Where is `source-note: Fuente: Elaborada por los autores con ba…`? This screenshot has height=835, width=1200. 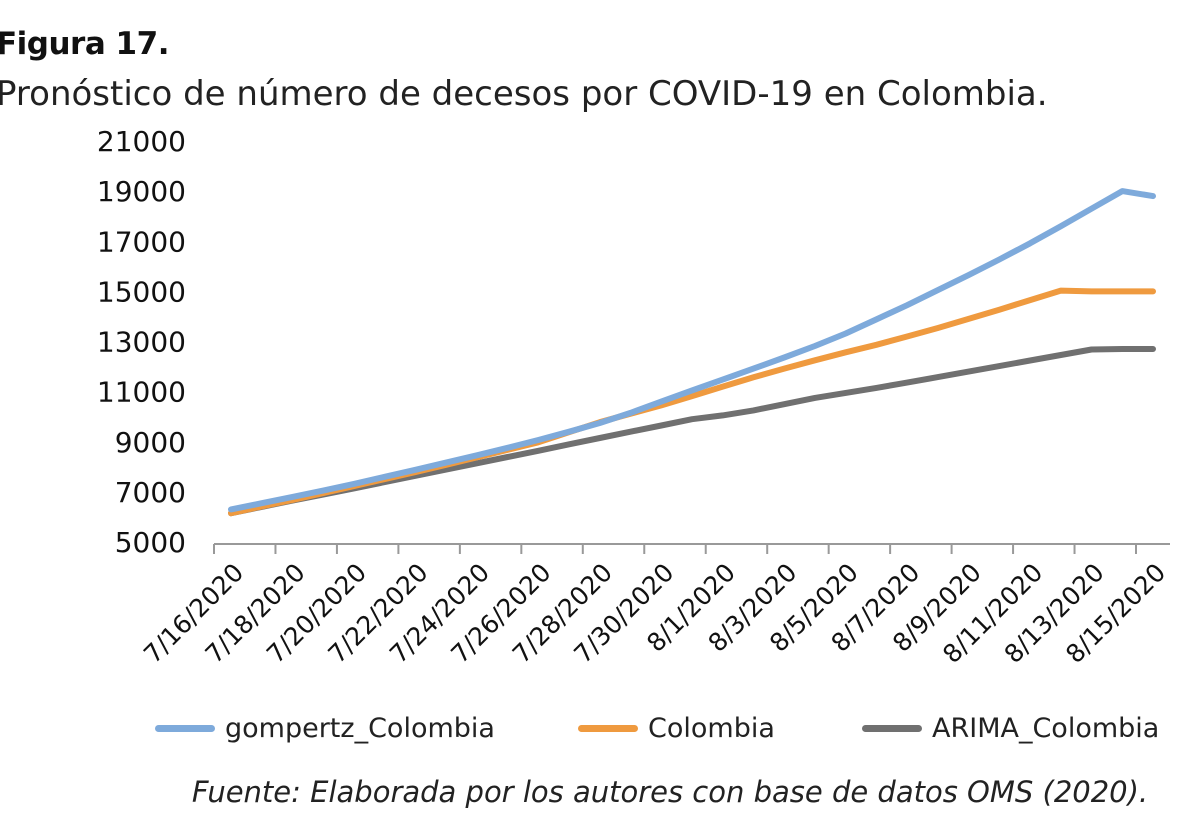 source-note: Fuente: Elaborada por los autores con ba… is located at coordinates (670, 792).